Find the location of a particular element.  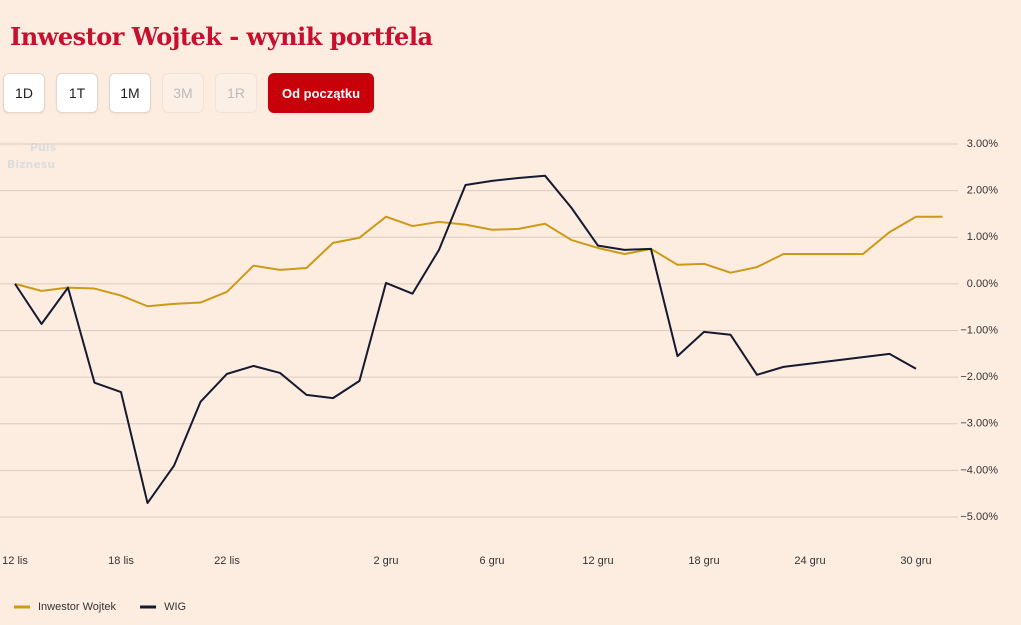

legend-label: Inwestor Wojtek is located at coordinates (77, 607).